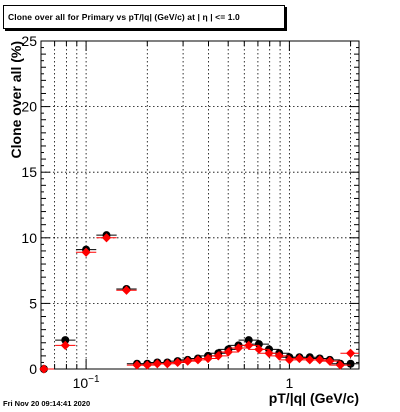 The image size is (400, 412). What do you see at coordinates (16, 99) in the screenshot?
I see `y-axis-title: Clone over all (%)` at bounding box center [16, 99].